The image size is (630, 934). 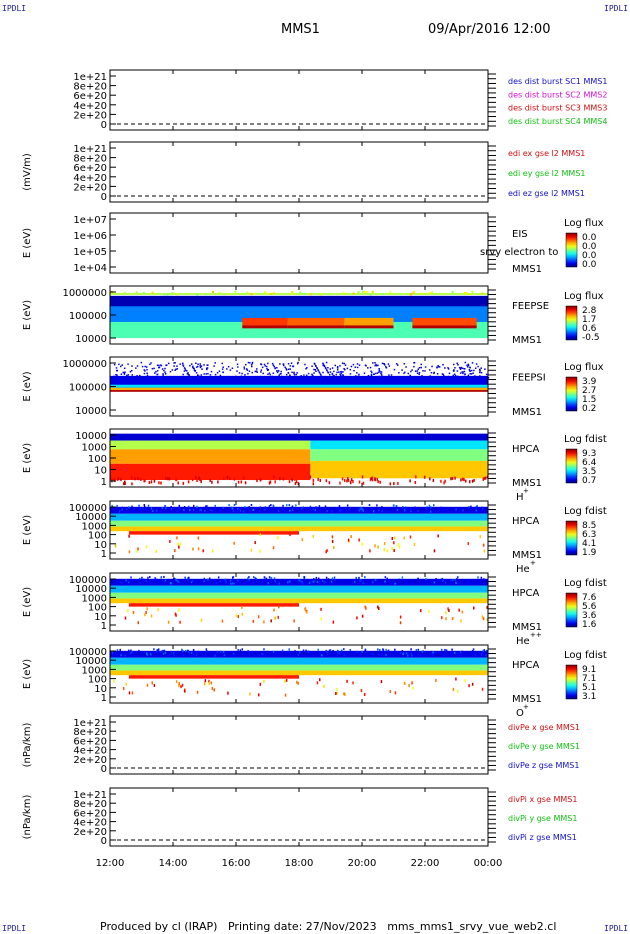 What do you see at coordinates (110, 863) in the screenshot?
I see `x-tick-label: 12:00` at bounding box center [110, 863].